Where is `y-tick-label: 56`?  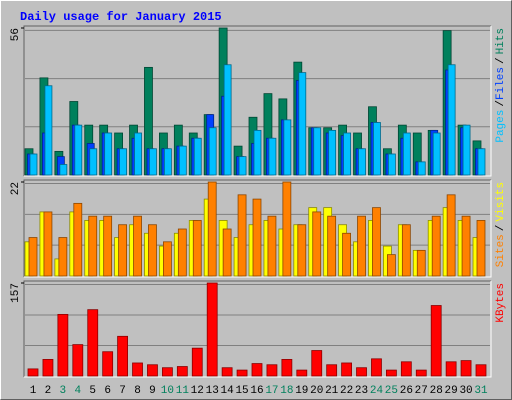
y-tick-label: 56 is located at coordinates (16, 34).